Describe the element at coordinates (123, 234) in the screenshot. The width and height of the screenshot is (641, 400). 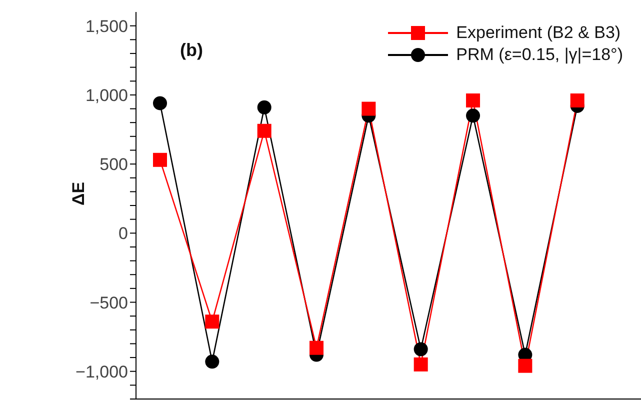
I see `y-tick-label: 0` at that location.